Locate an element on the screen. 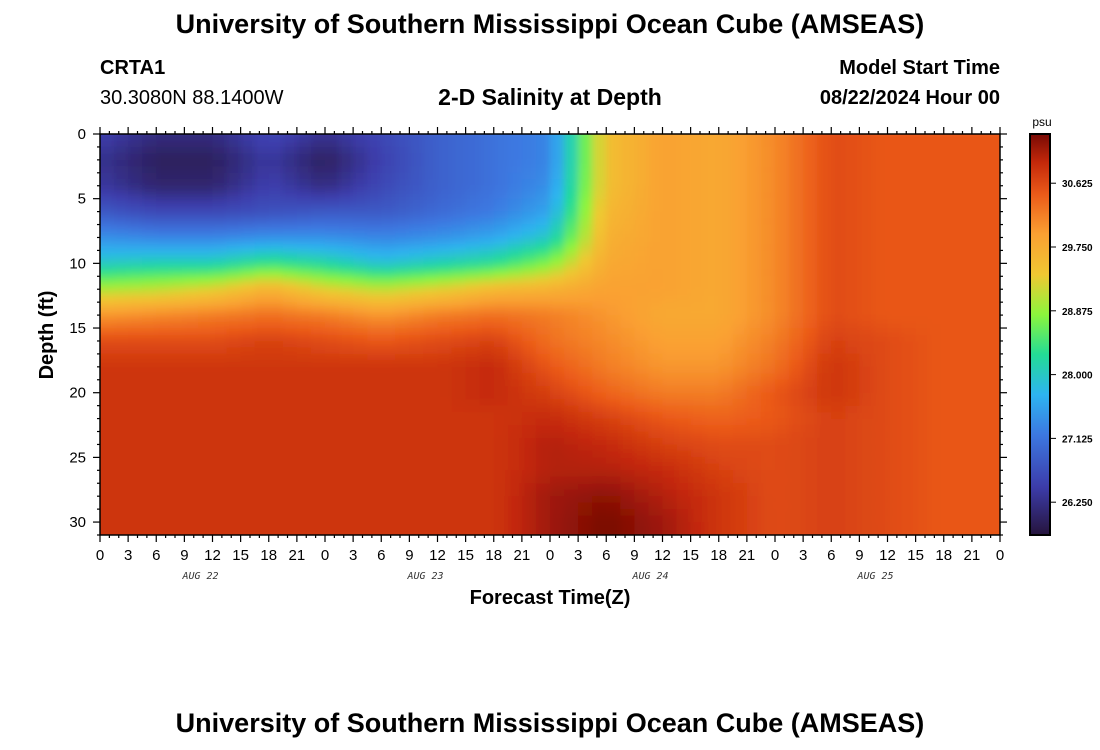 The width and height of the screenshot is (1100, 750). x-axis-tick-label: 18 is located at coordinates (718, 555).